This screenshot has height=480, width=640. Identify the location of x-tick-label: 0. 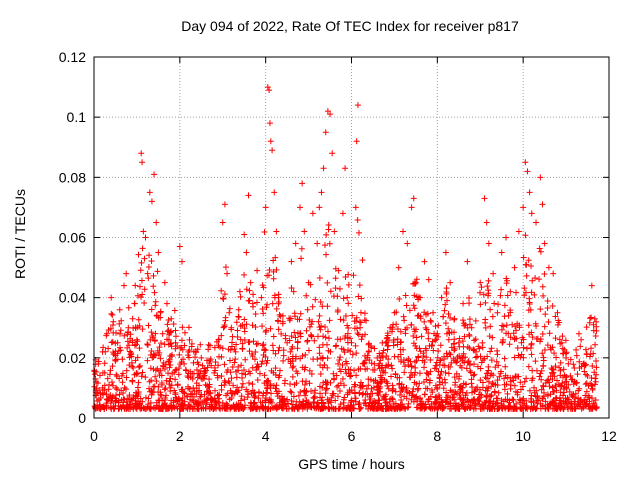
(94, 436).